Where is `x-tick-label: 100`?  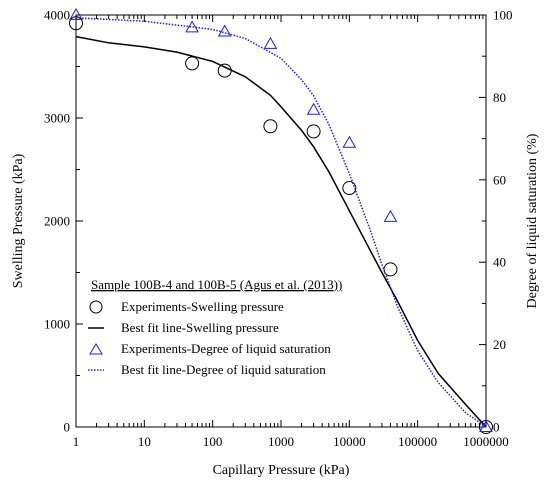
x-tick-label: 100 is located at coordinates (213, 441).